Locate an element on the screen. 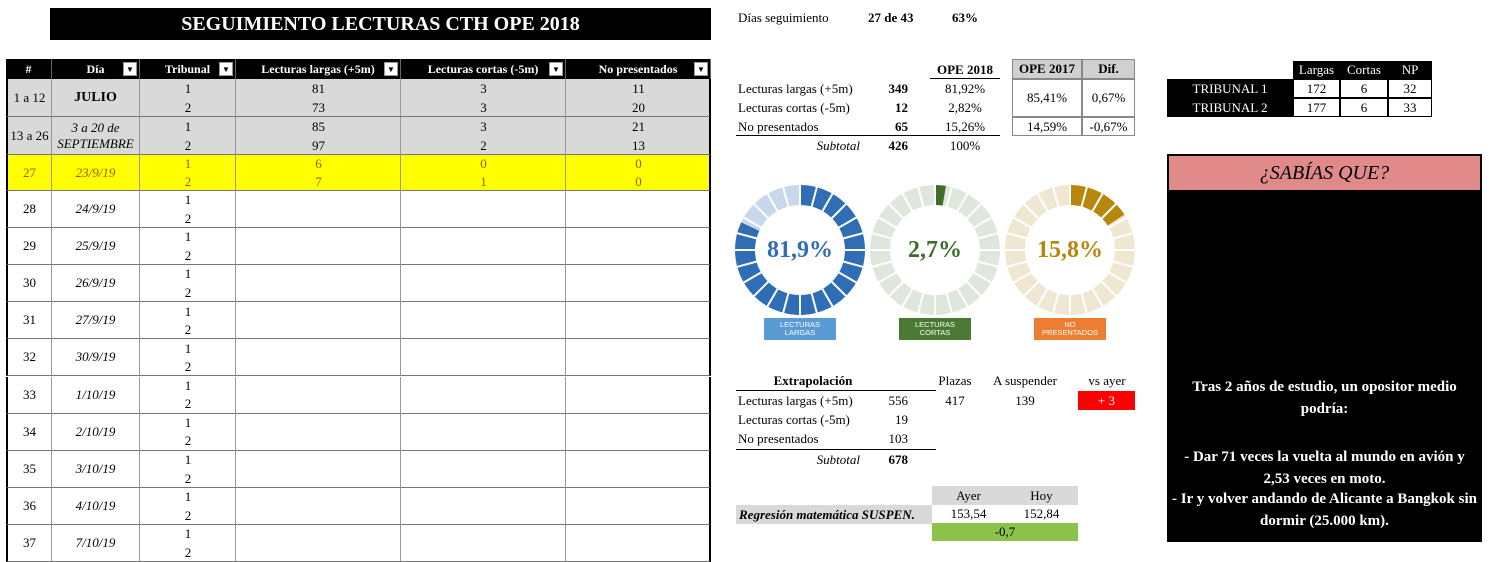  cell-value: 21 is located at coordinates (638, 126).